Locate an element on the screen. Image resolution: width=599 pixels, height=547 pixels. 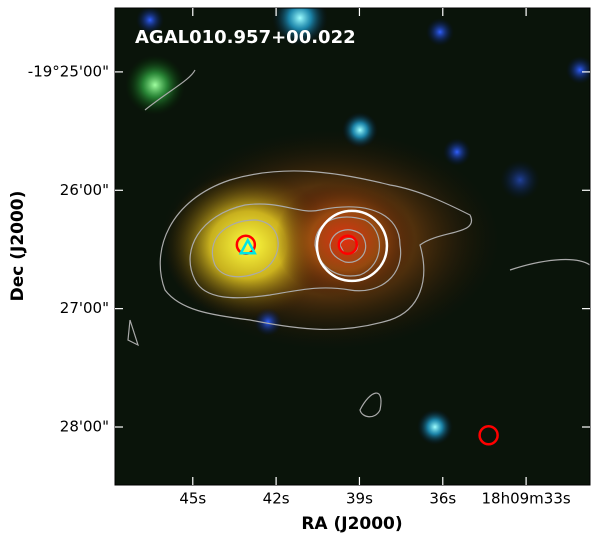
y-tick-label: 26'00" is located at coordinates (84, 190).